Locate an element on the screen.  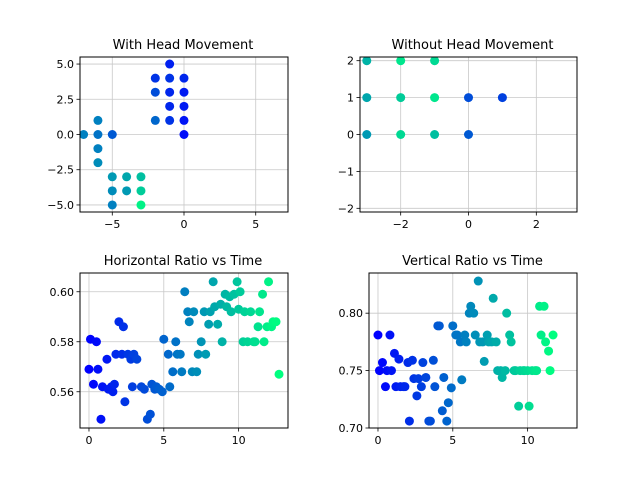
chart-title-with-head-movement: With Head Movement is located at coordinates (183, 45).